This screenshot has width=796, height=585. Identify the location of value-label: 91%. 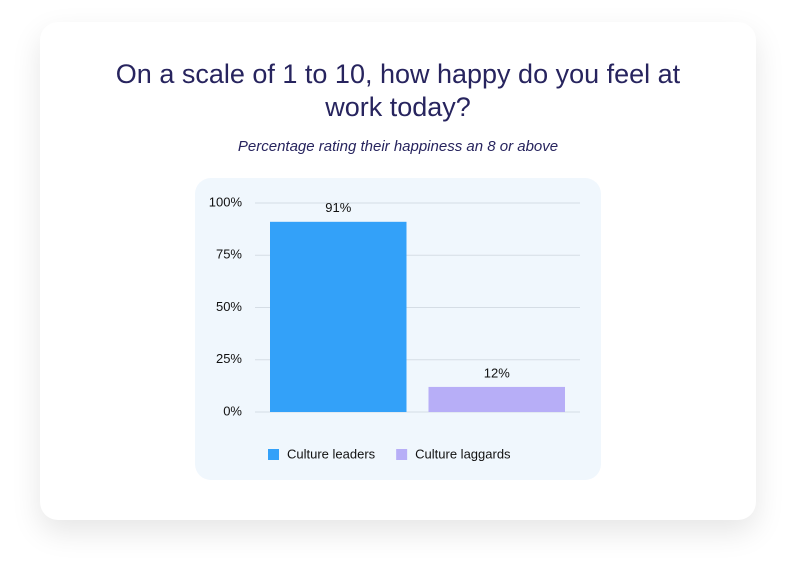
(338, 207).